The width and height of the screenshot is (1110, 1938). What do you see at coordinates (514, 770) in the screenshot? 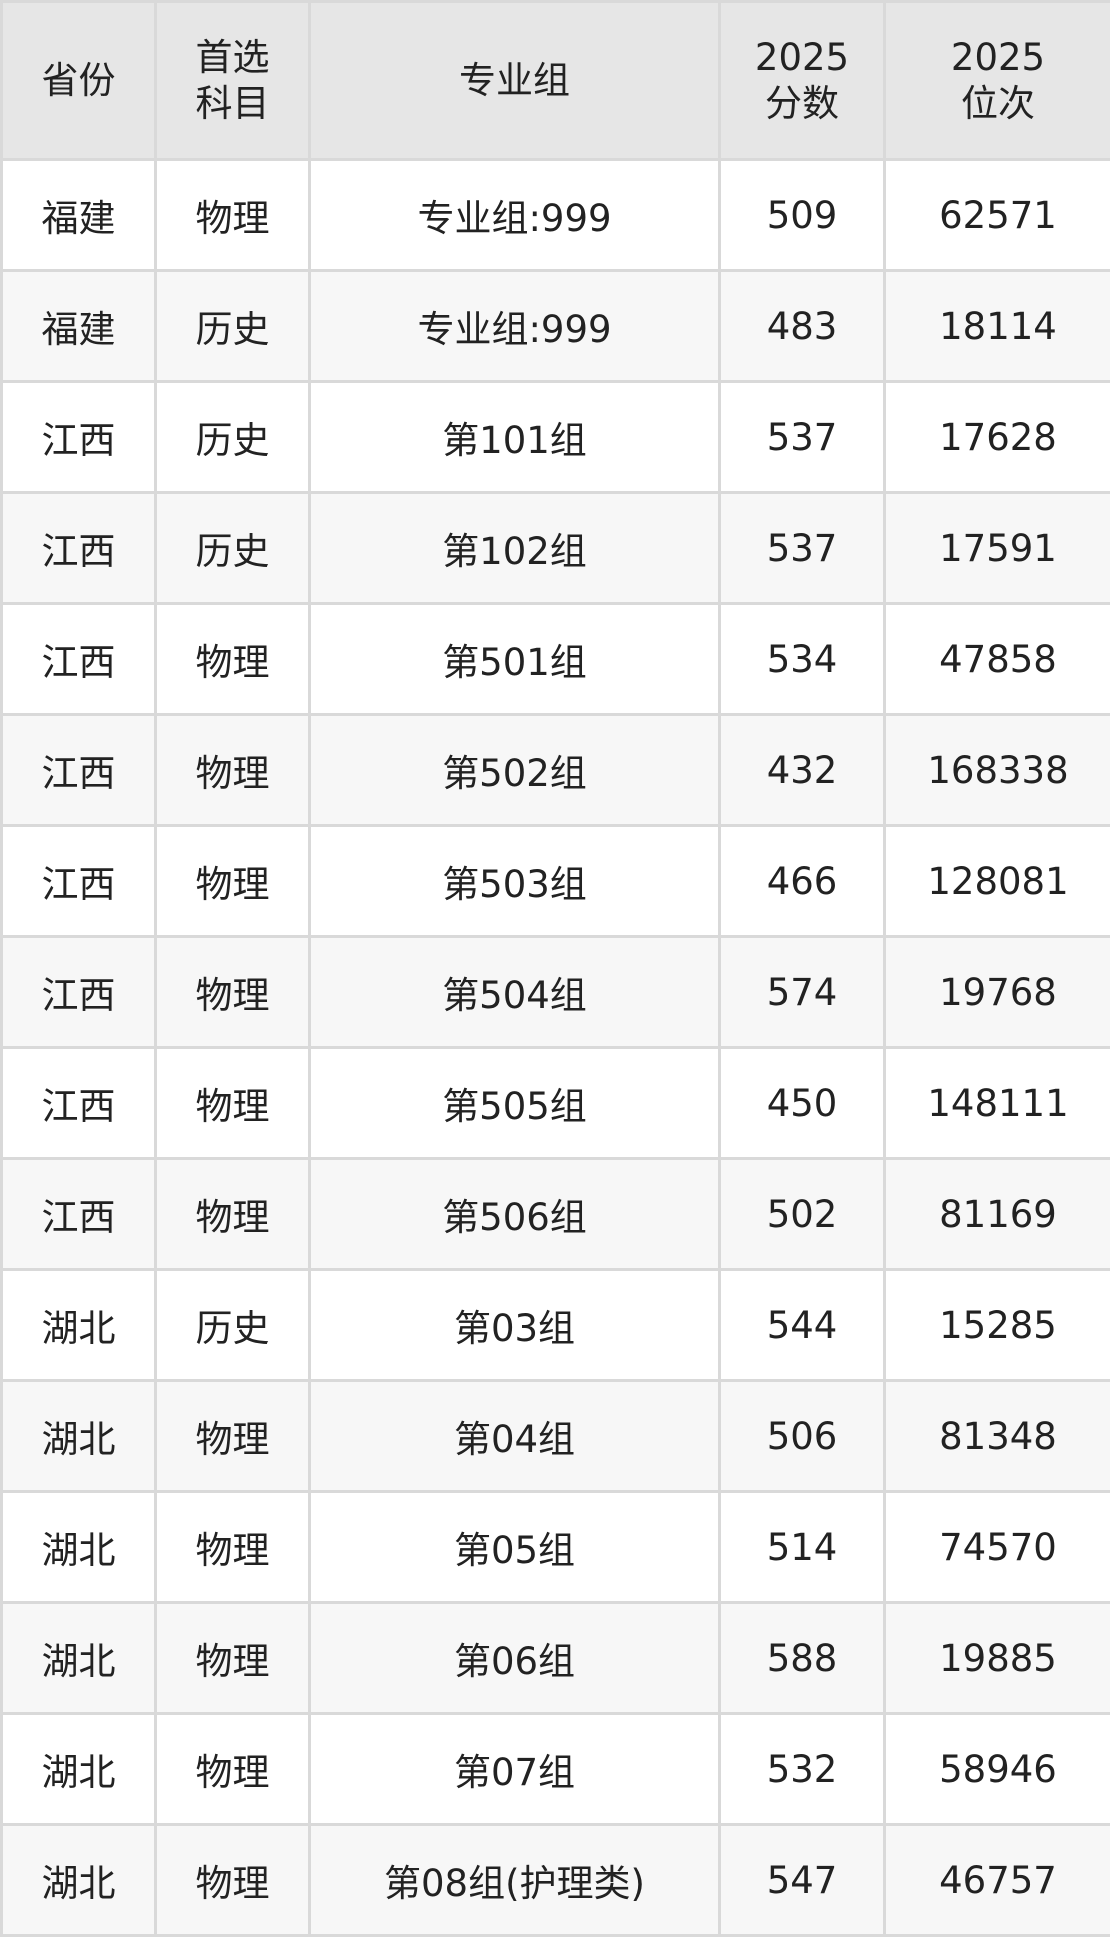
I see `cell-group: 第502组` at bounding box center [514, 770].